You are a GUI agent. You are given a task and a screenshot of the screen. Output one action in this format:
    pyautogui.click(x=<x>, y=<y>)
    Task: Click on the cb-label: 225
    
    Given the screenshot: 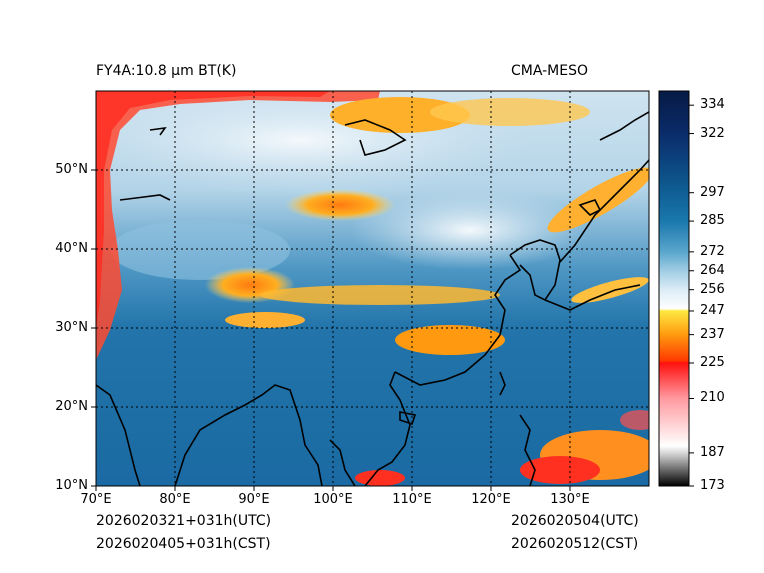 What is the action you would take?
    pyautogui.click(x=712, y=362)
    